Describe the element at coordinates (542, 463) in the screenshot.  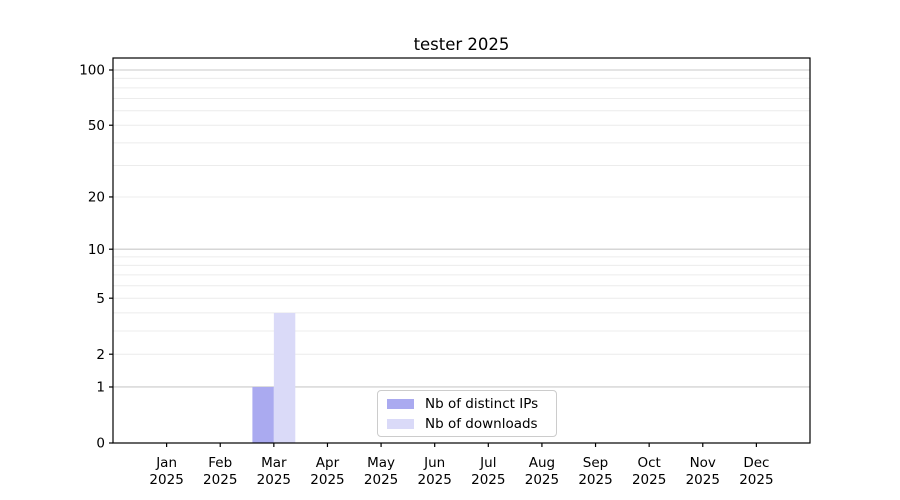
I see `x-tick-label-month: Aug` at that location.